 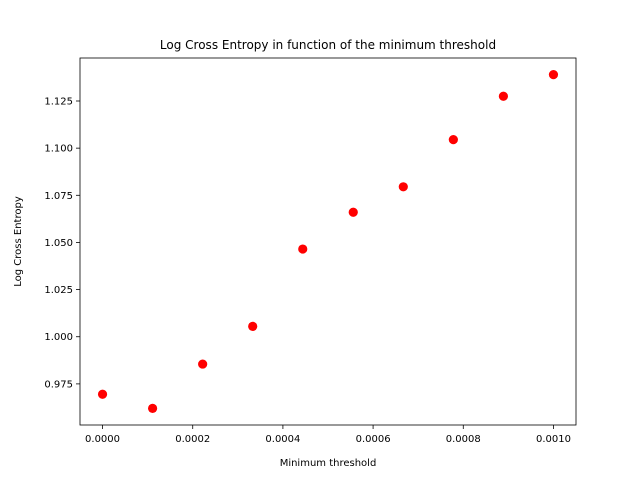 I want to click on y-tick-label: 1.100, so click(x=58, y=149).